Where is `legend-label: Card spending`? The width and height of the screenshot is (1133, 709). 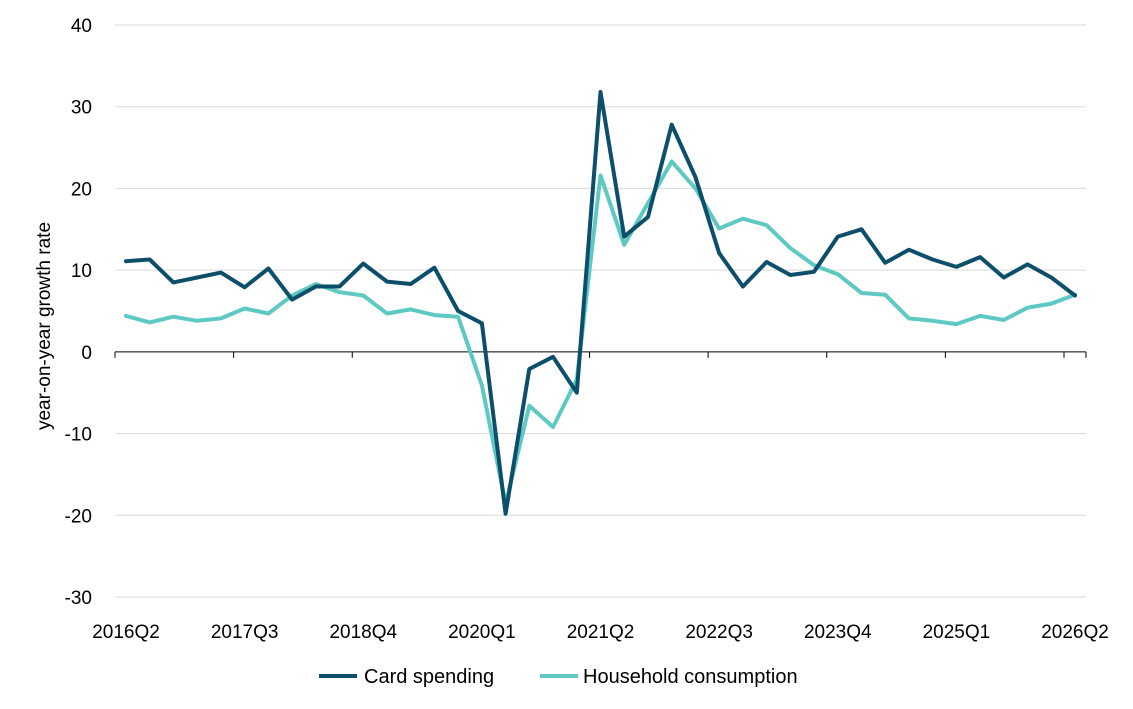
legend-label: Card spending is located at coordinates (429, 677).